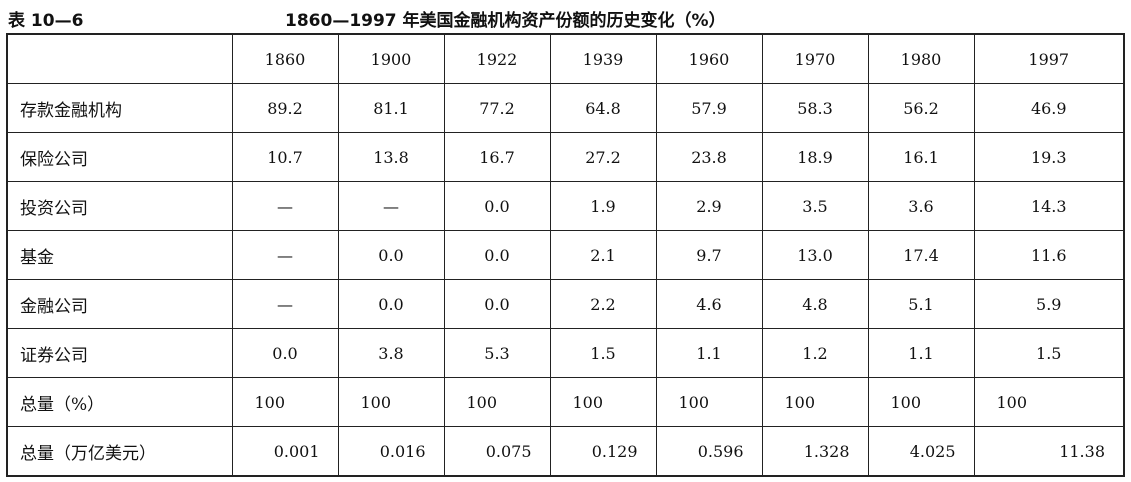 This screenshot has height=482, width=1131. I want to click on table-cell: 89.2, so click(285, 108).